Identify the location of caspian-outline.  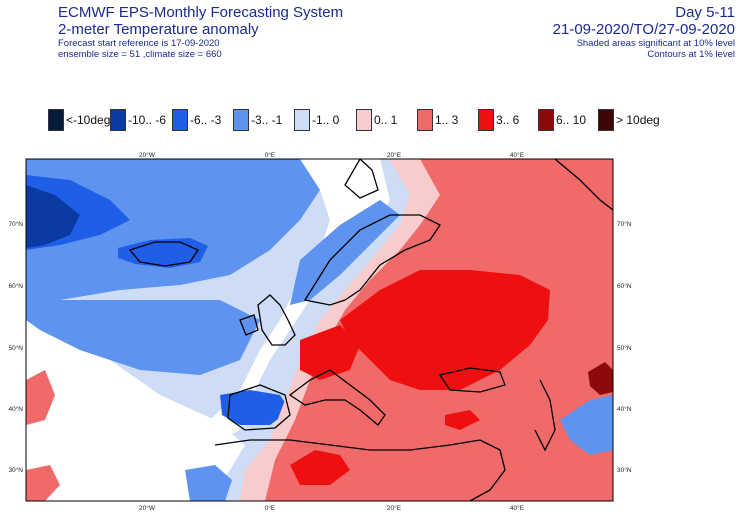
(545, 415).